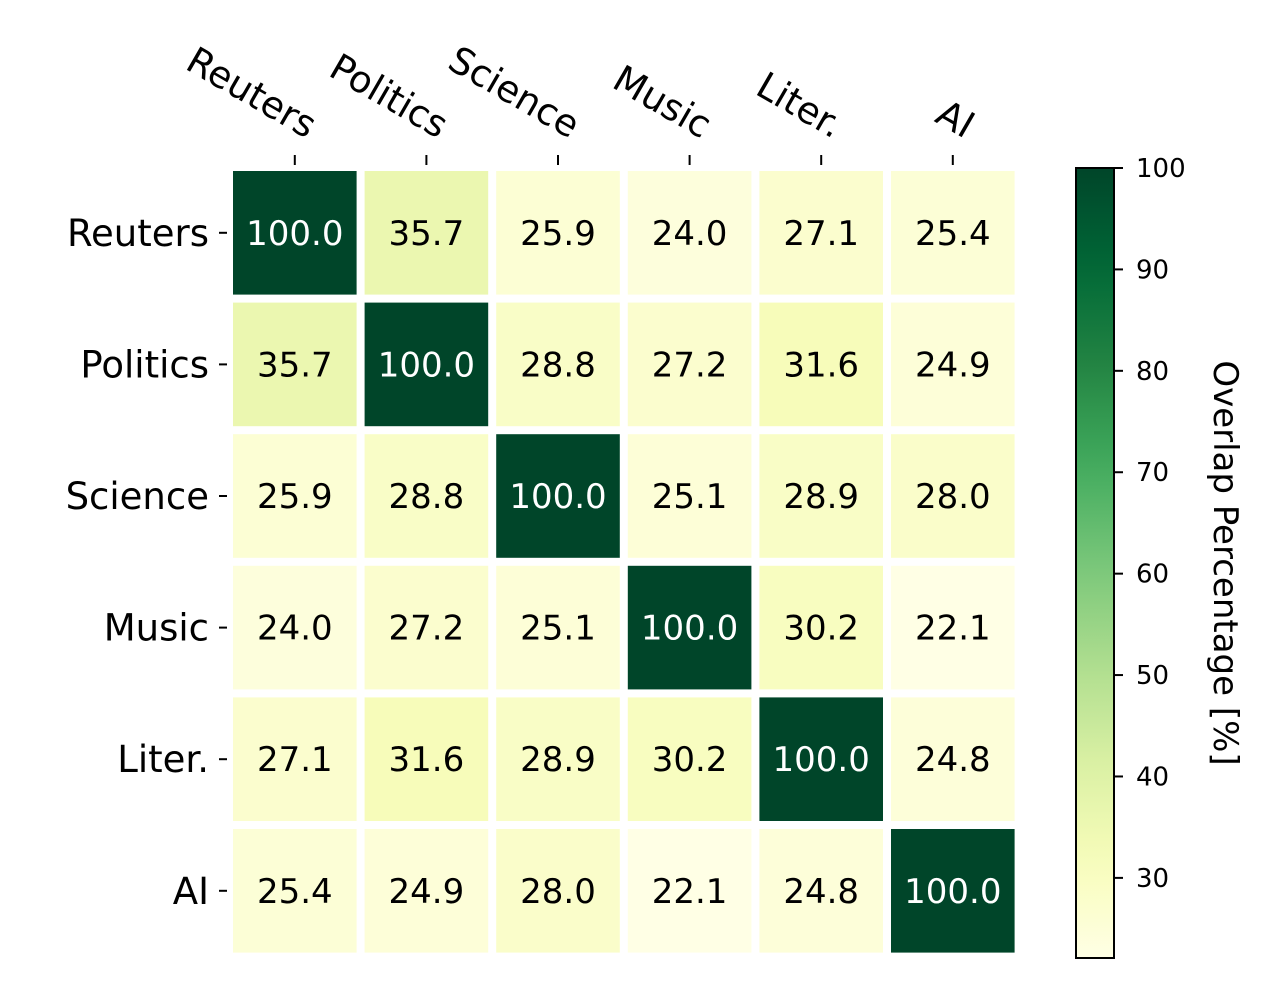  I want to click on colorbar-tick-label: 100, so click(1161, 169).